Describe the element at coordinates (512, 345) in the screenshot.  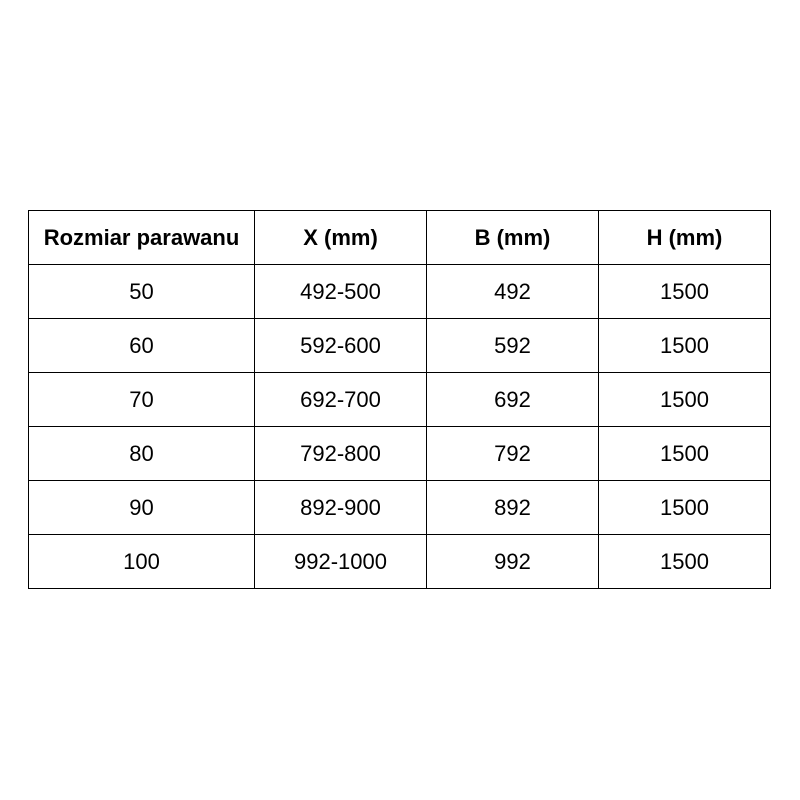
I see `table-cell: 592` at that location.